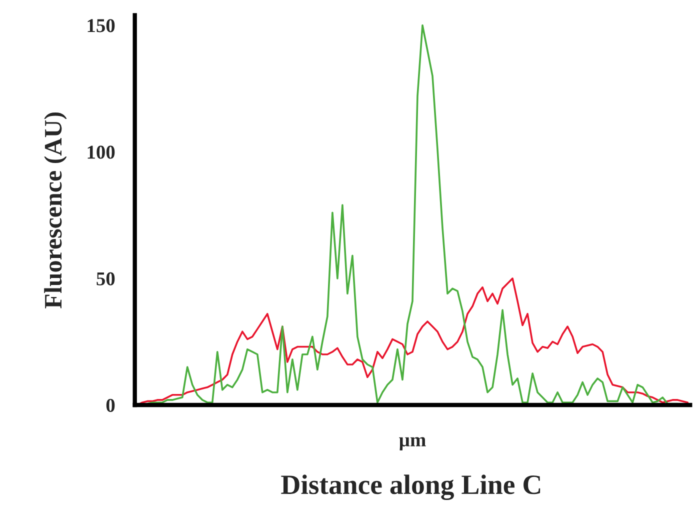 The image size is (695, 505). I want to click on y-axis-title: Fluorescence (AU), so click(55, 210).